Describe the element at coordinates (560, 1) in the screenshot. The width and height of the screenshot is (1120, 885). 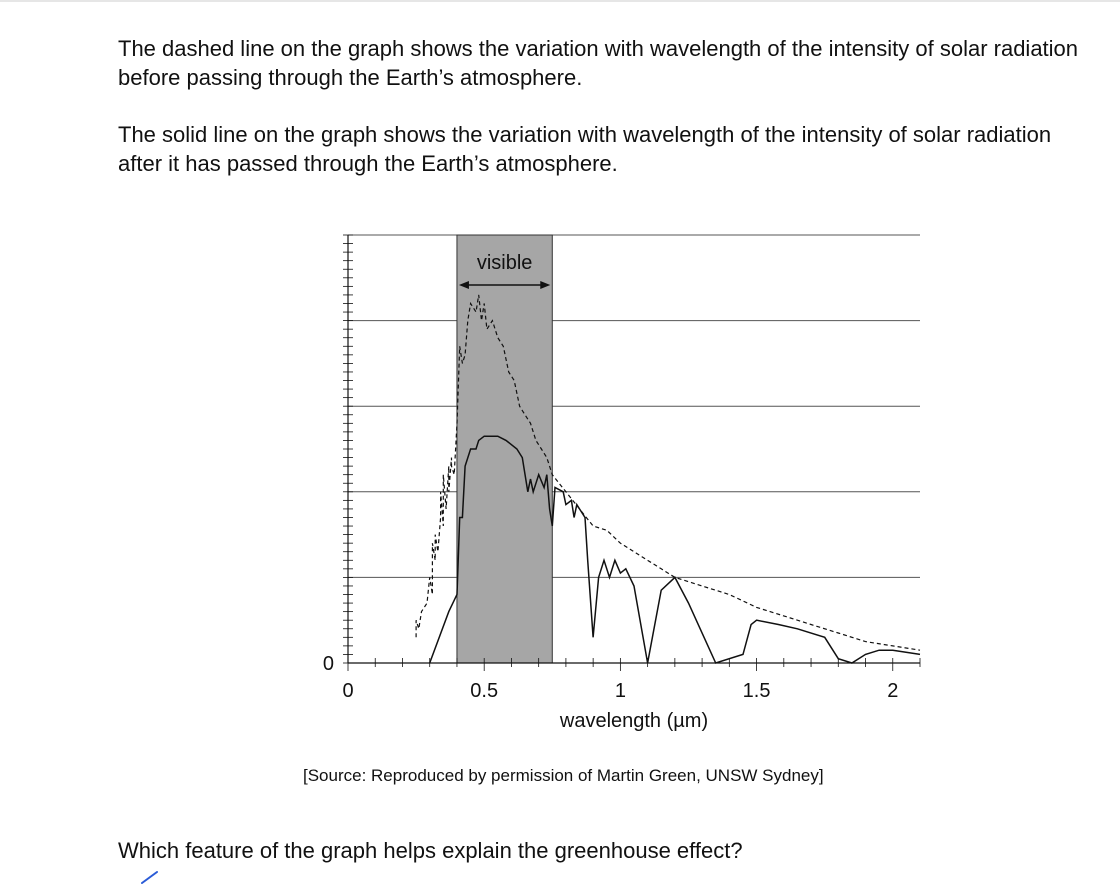
I see `top-rule` at that location.